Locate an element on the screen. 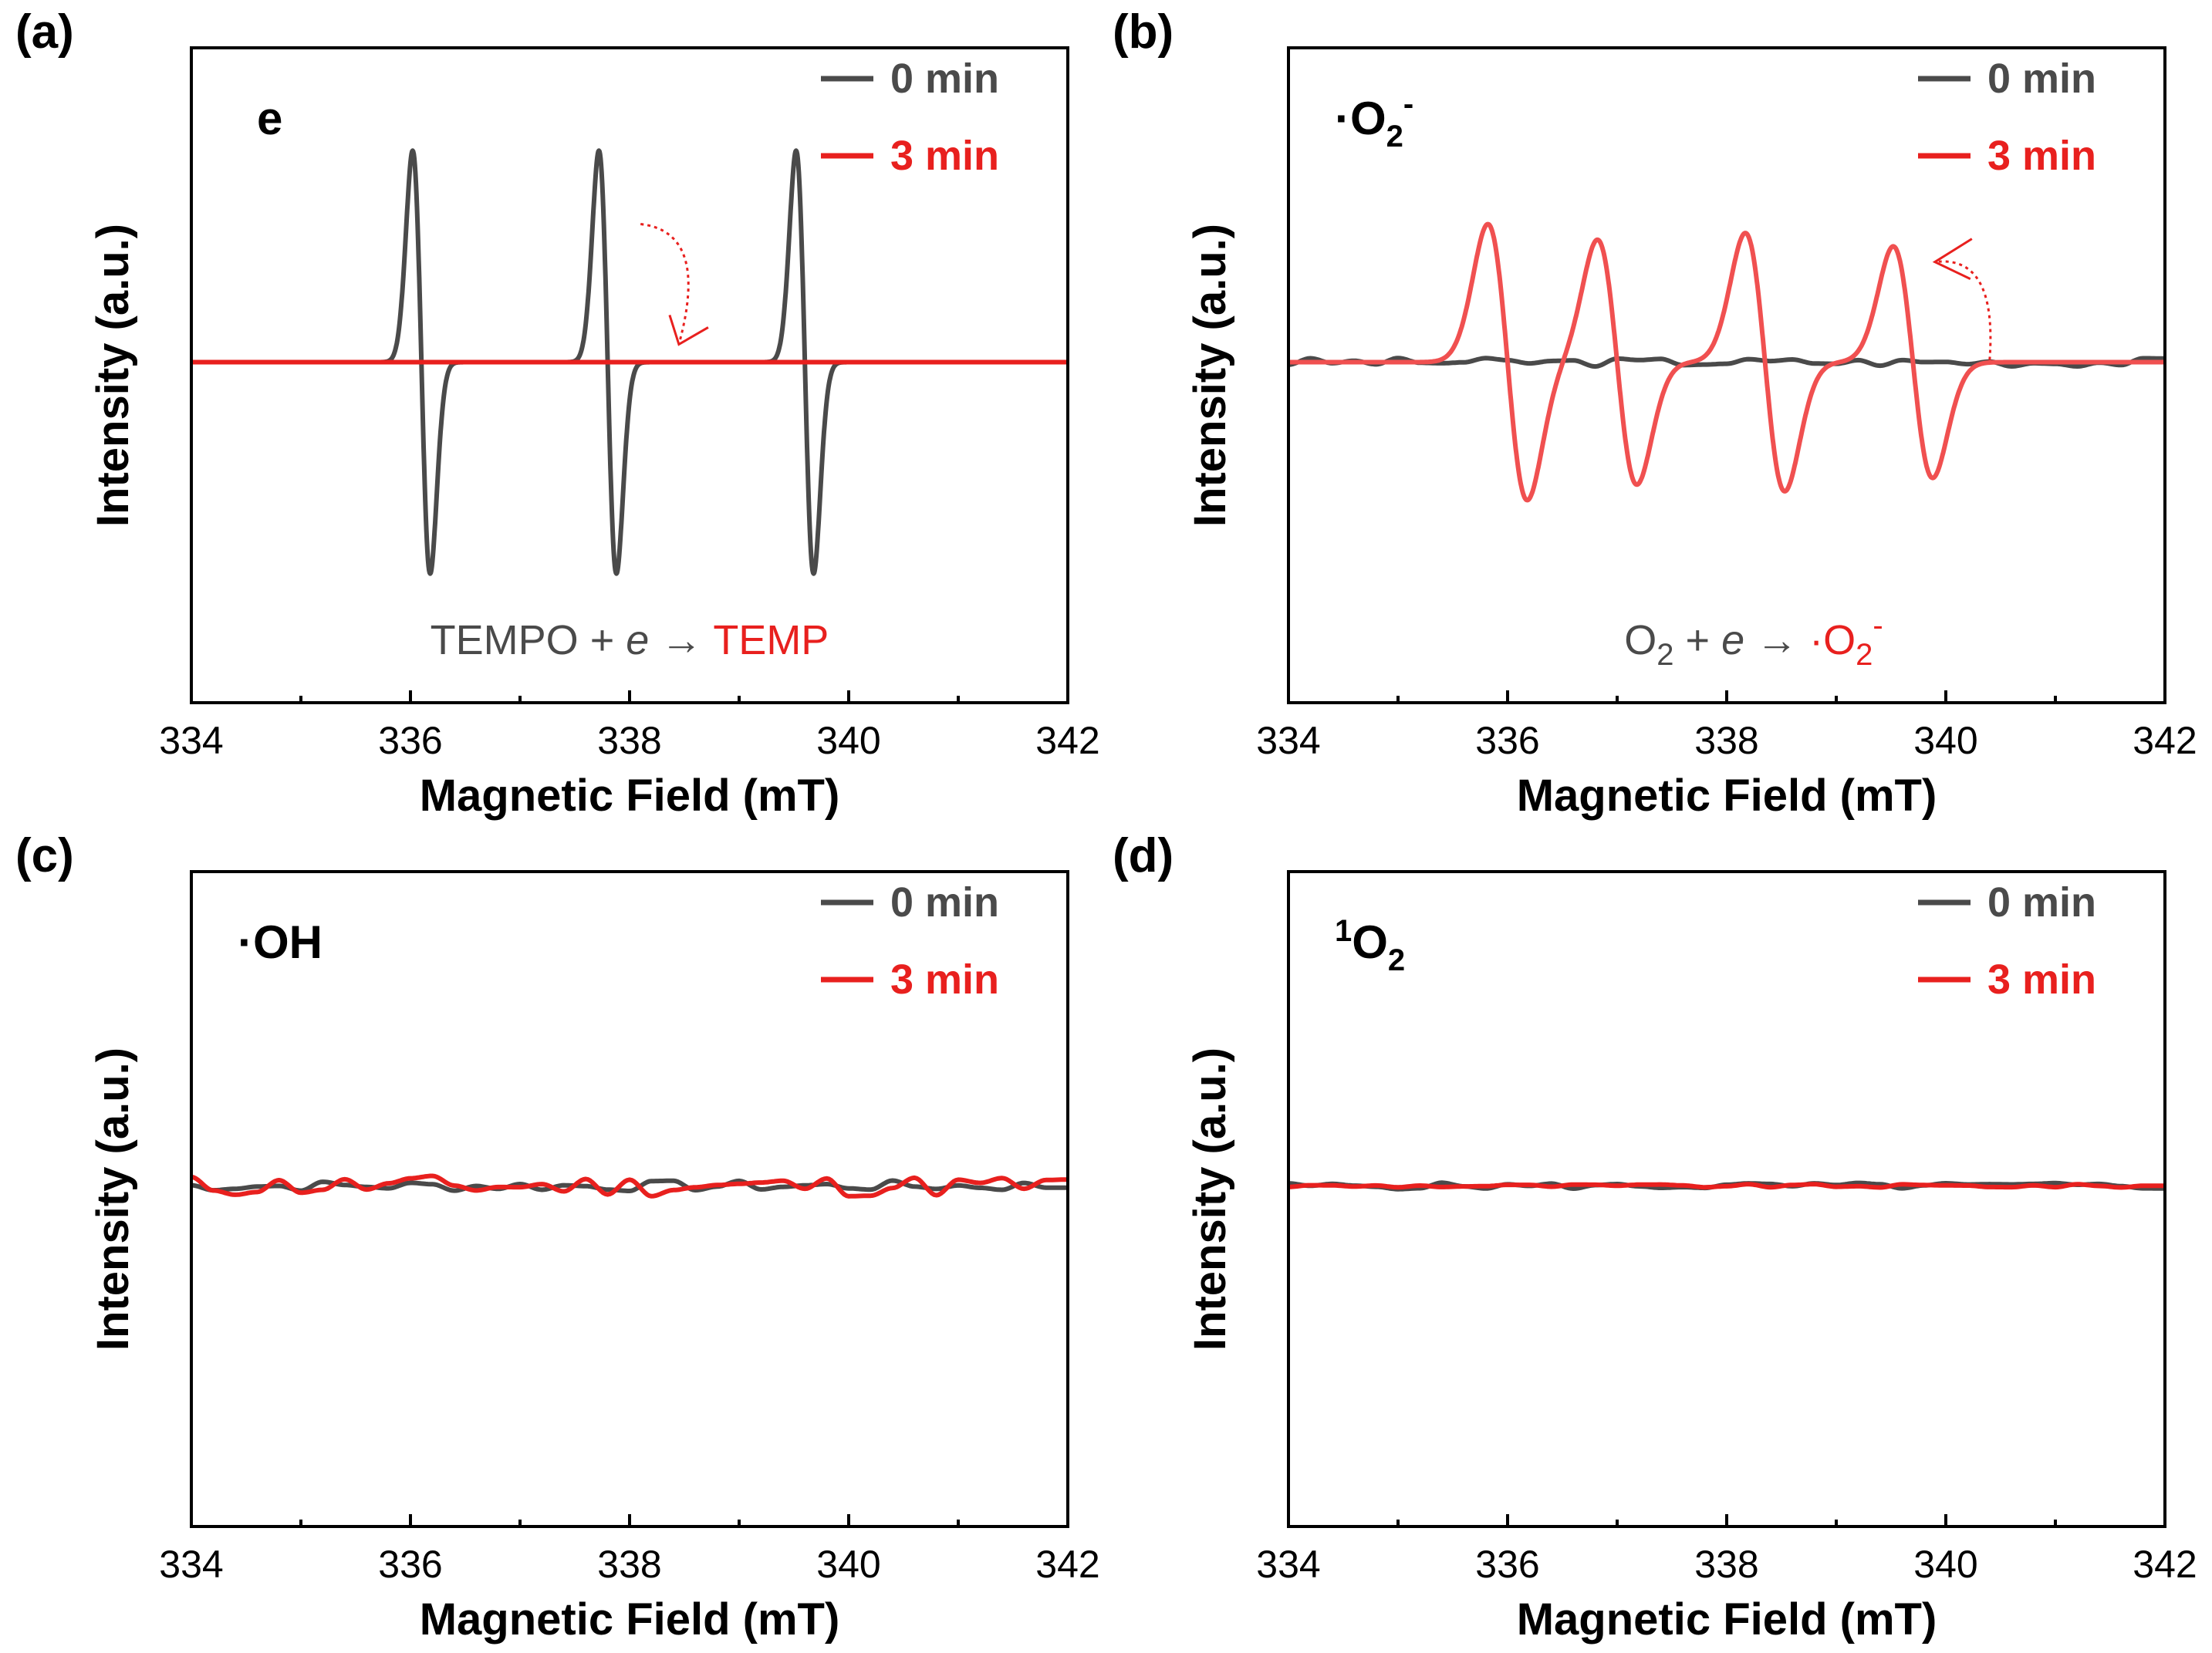  species-text: ·OH is located at coordinates (280, 942).